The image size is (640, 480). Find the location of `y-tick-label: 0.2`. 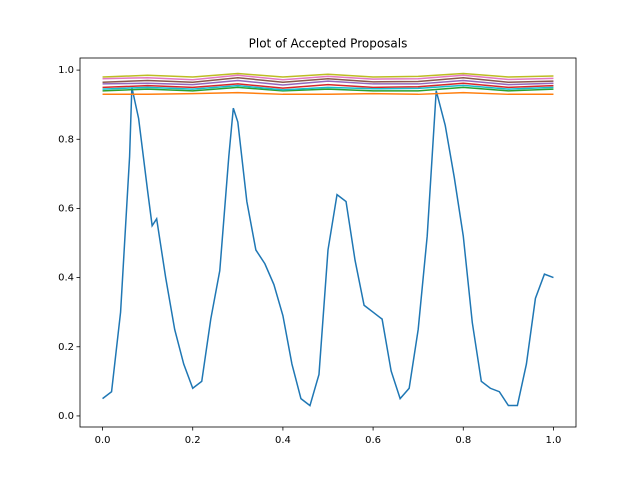

y-tick-label: 0.2 is located at coordinates (66, 347).